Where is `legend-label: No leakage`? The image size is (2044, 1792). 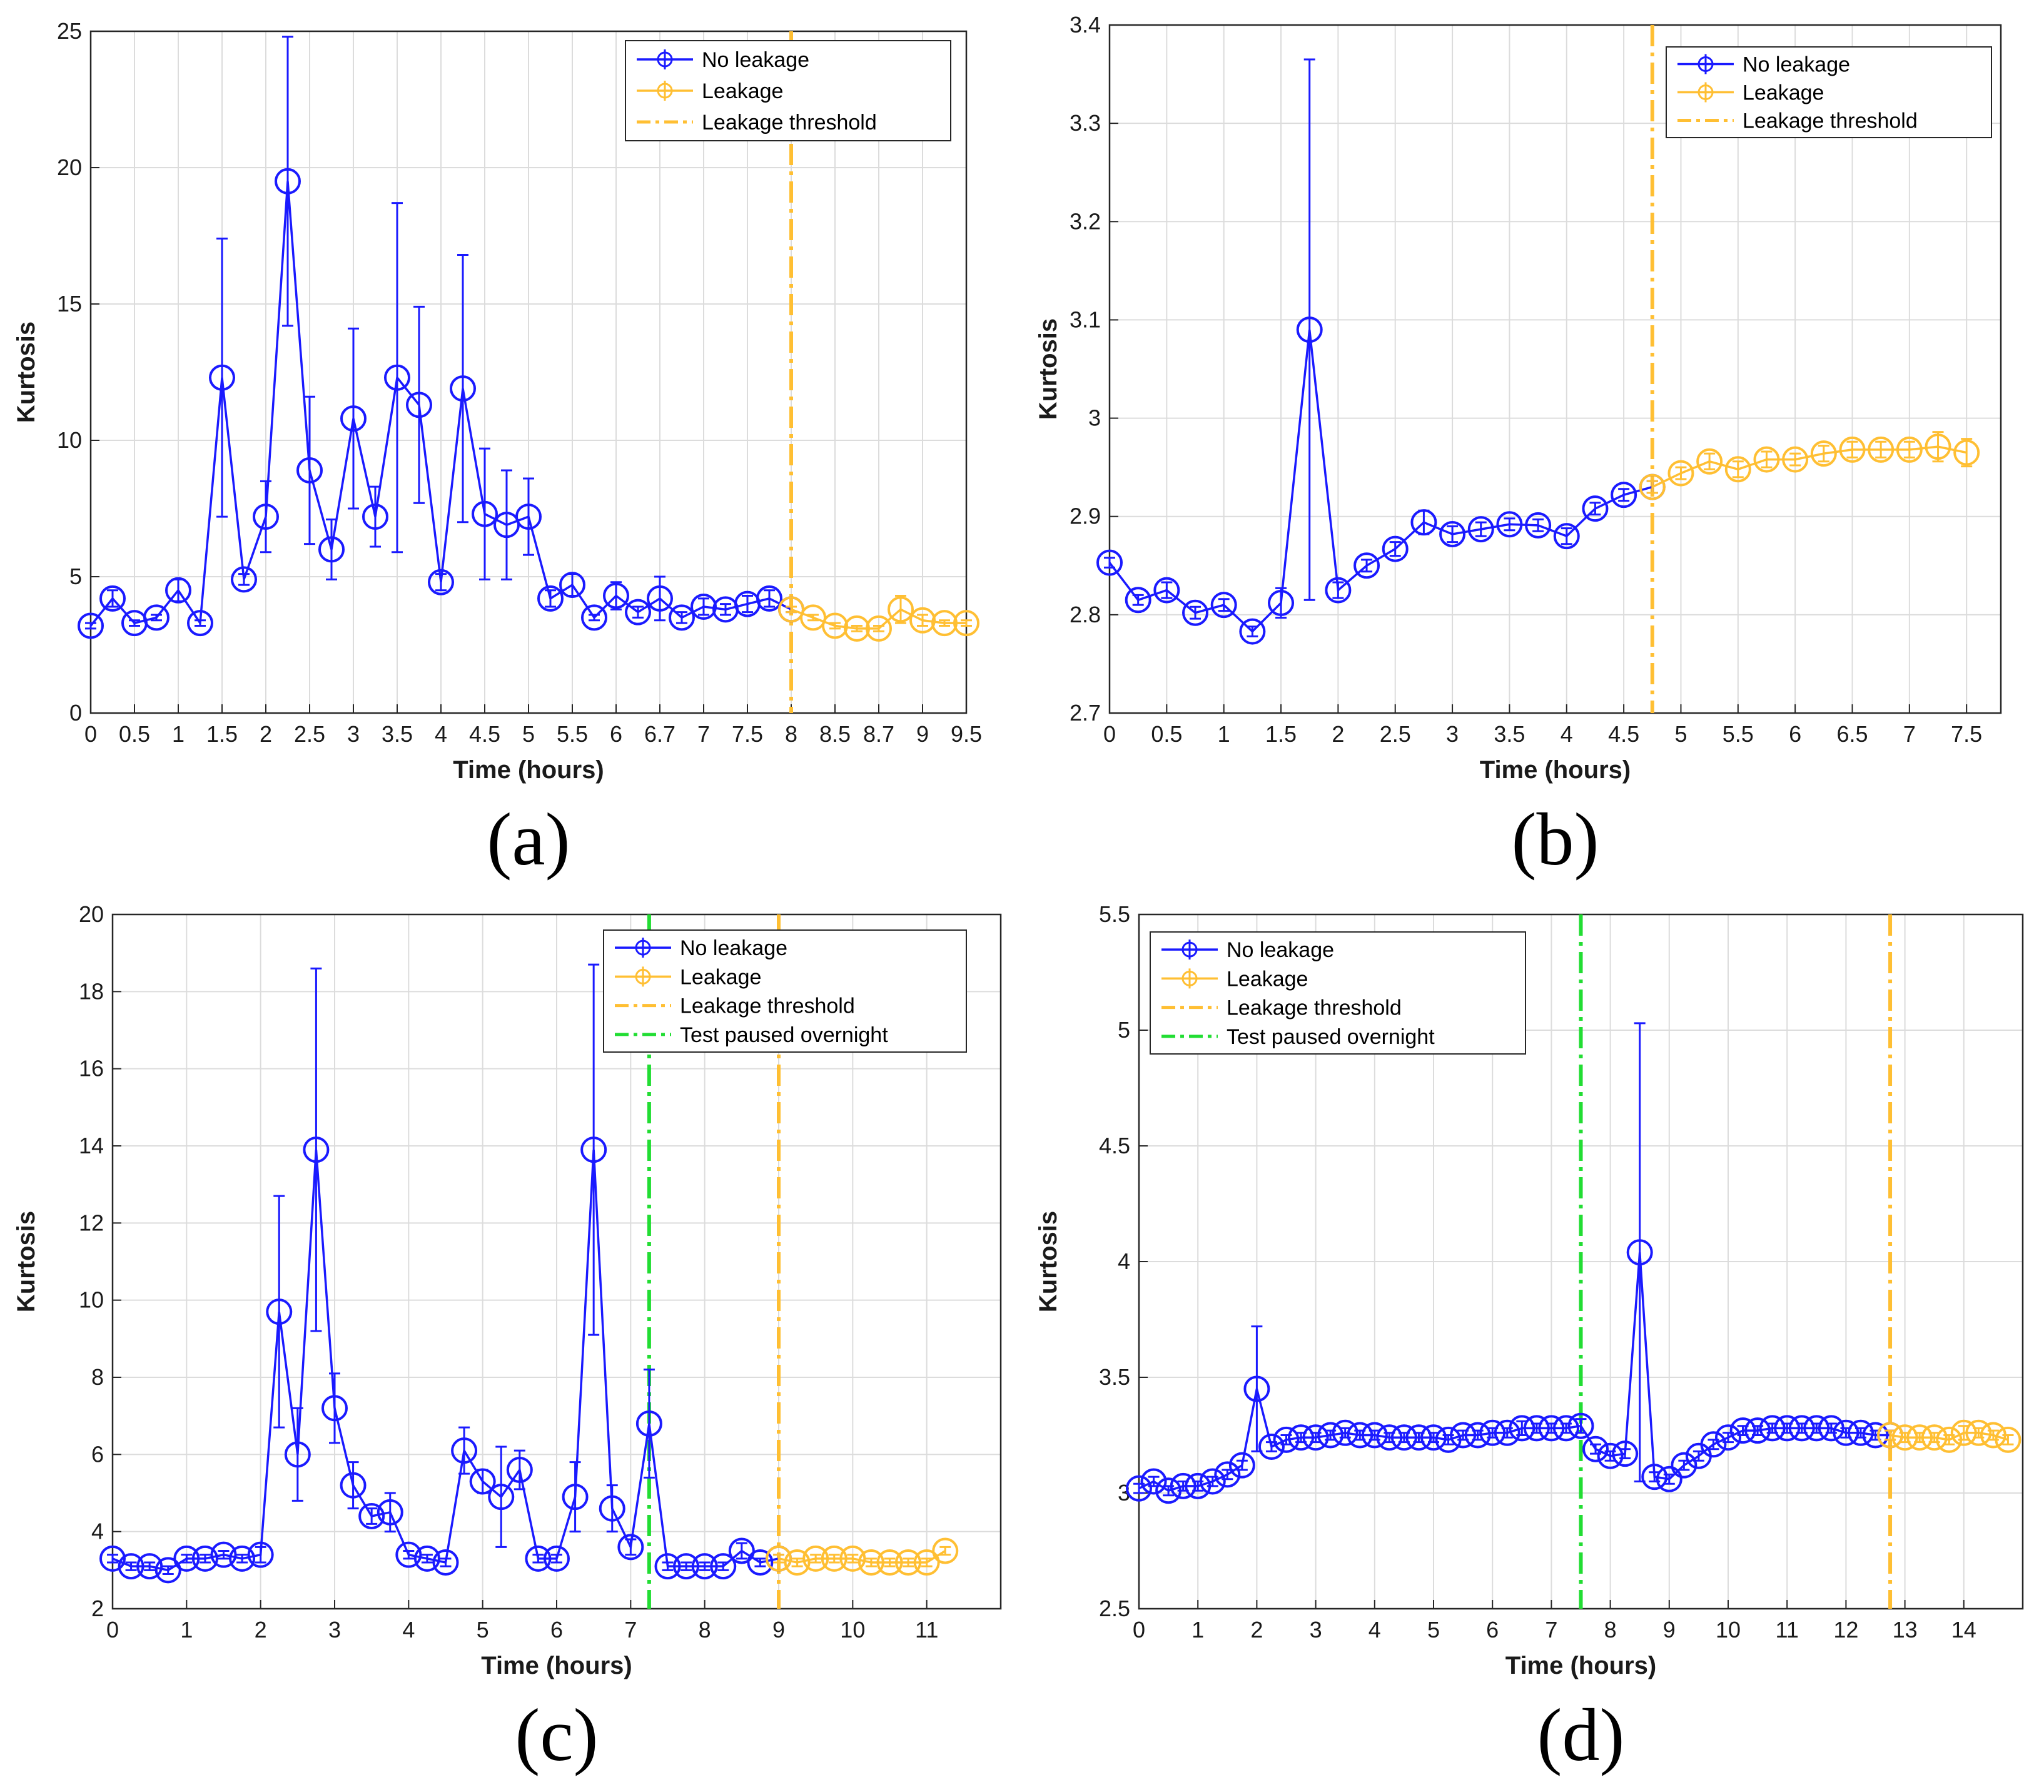 legend-label: No leakage is located at coordinates (734, 948).